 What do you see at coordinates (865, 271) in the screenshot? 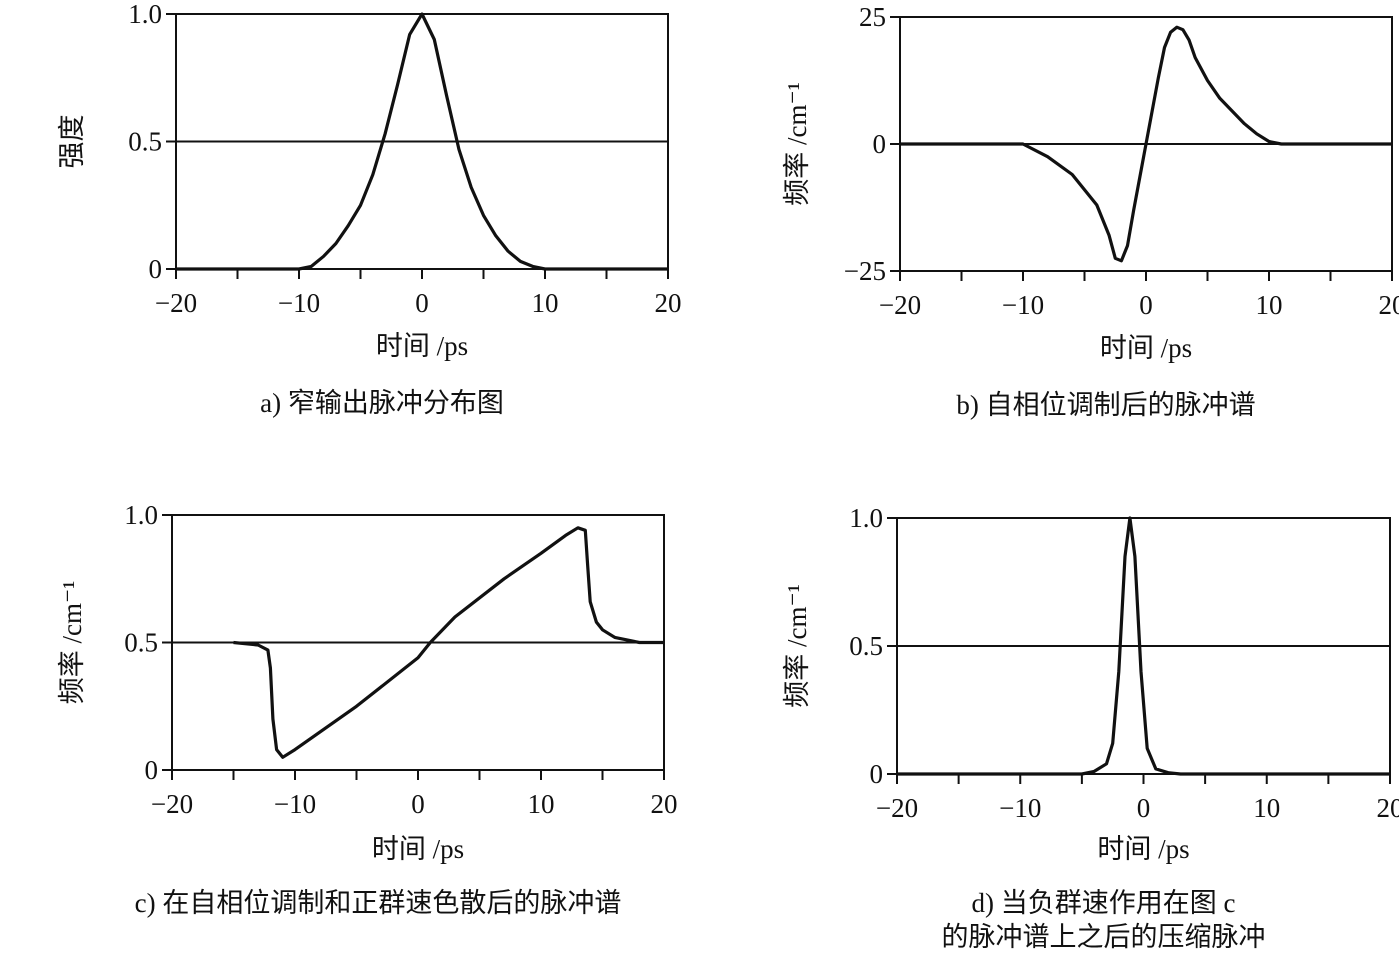
I see `y-tick-label: −25` at bounding box center [865, 271].